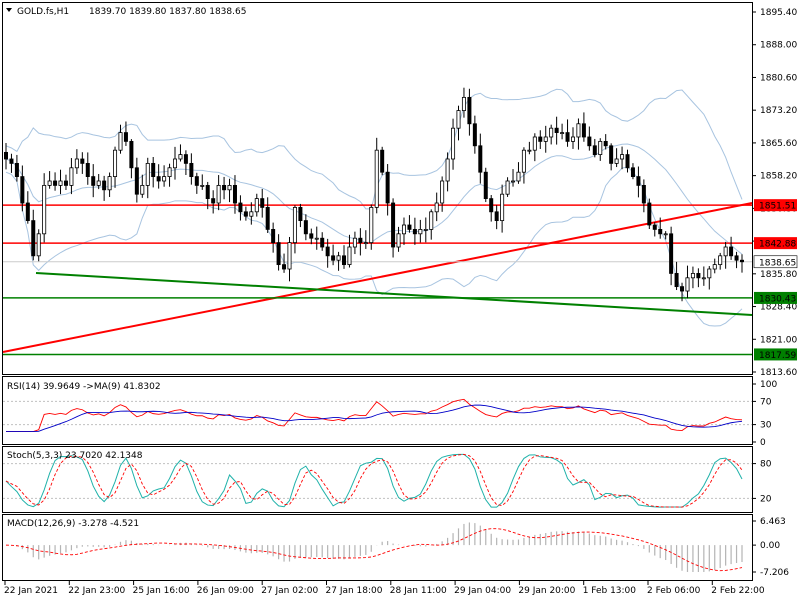 The height and width of the screenshot is (600, 800). What do you see at coordinates (377, 547) in the screenshot?
I see `macd-panel-frame` at bounding box center [377, 547].